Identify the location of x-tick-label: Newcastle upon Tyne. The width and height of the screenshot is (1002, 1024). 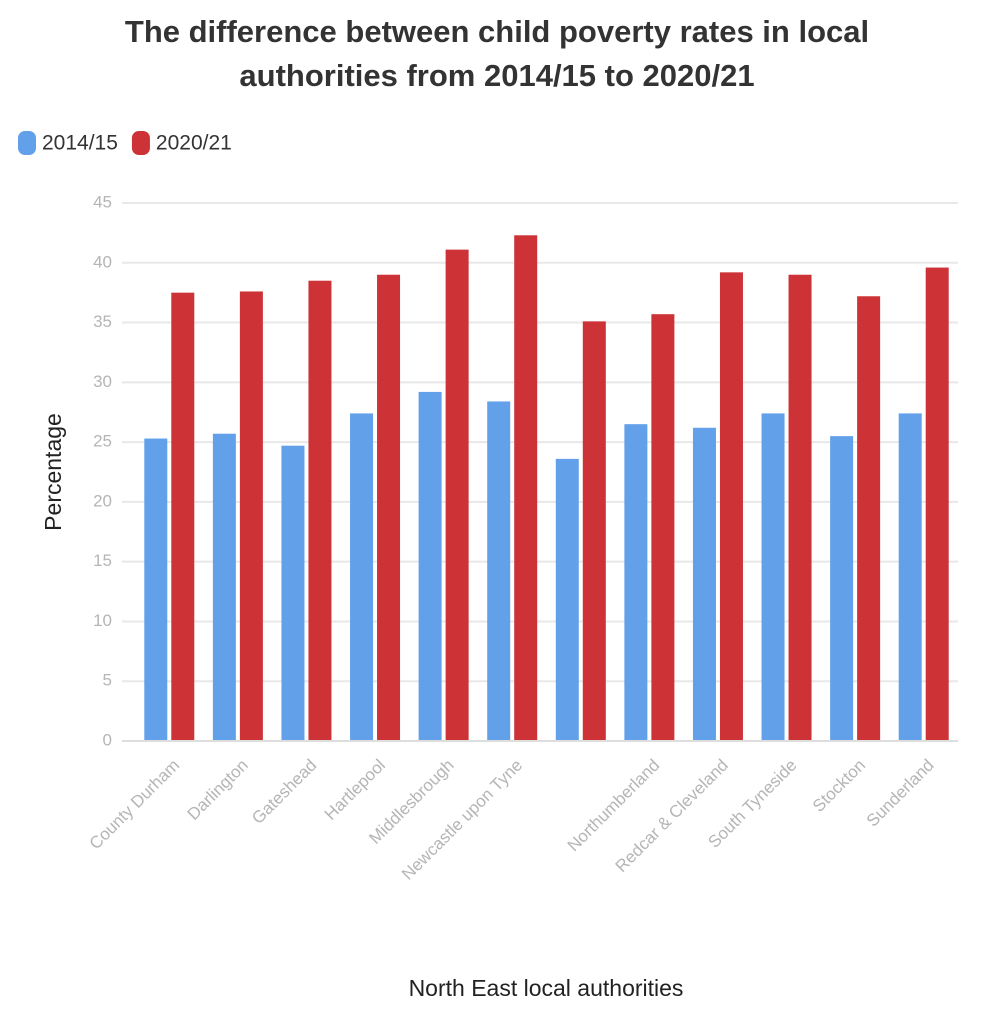
(462, 820).